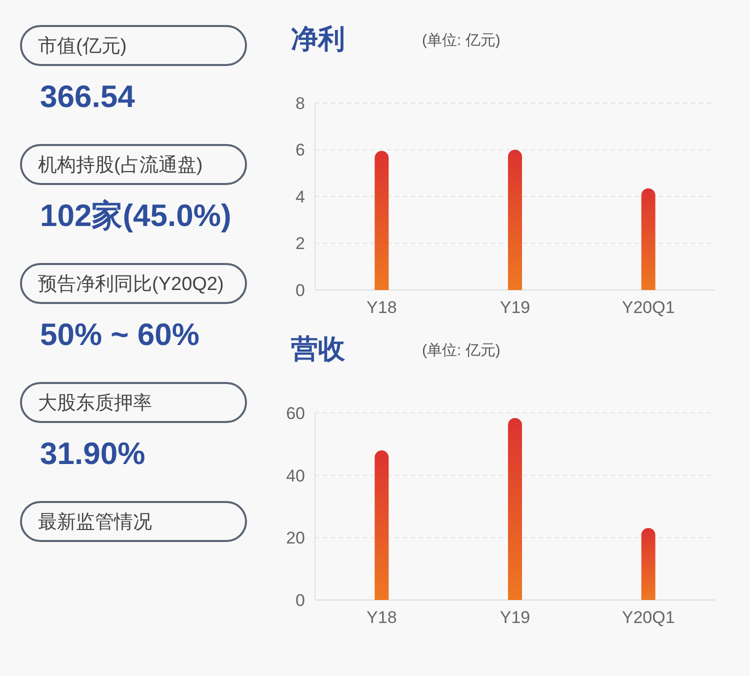  Describe the element at coordinates (300, 103) in the screenshot. I see `y-tick-label: 8` at that location.